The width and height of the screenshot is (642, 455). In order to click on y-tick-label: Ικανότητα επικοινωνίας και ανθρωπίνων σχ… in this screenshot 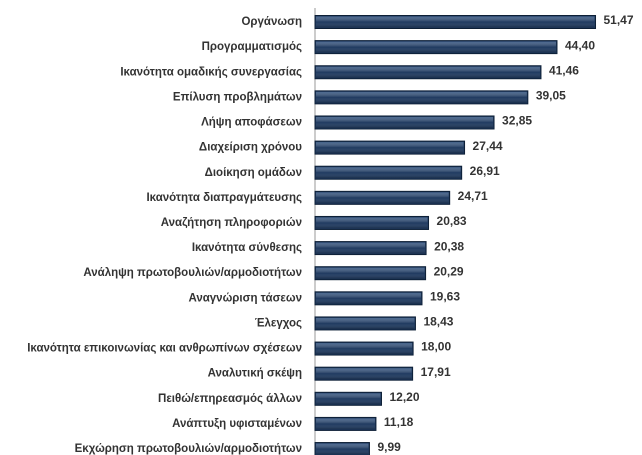, I will do `click(164, 349)`.